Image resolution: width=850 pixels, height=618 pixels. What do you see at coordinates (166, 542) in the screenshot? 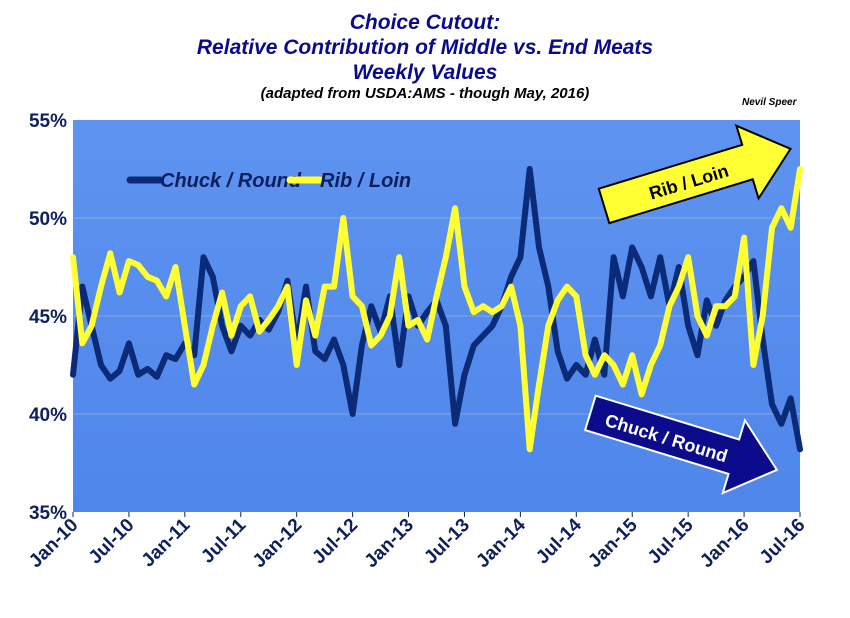
I see `x-tick-label: Jan-11` at bounding box center [166, 542].